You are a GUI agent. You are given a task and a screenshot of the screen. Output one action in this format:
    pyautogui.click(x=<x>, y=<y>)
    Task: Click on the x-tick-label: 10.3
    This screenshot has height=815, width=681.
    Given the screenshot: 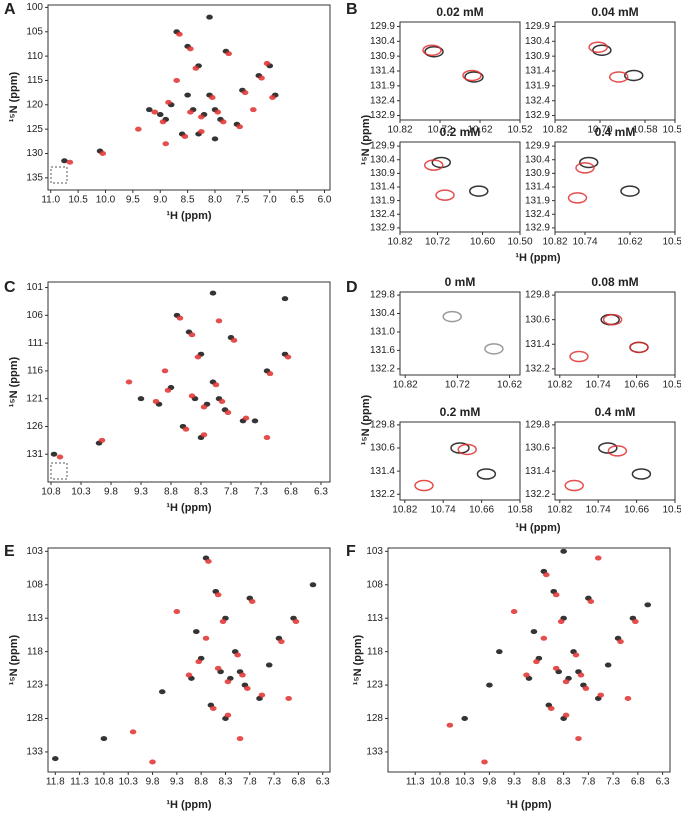 What is the action you would take?
    pyautogui.click(x=465, y=782)
    